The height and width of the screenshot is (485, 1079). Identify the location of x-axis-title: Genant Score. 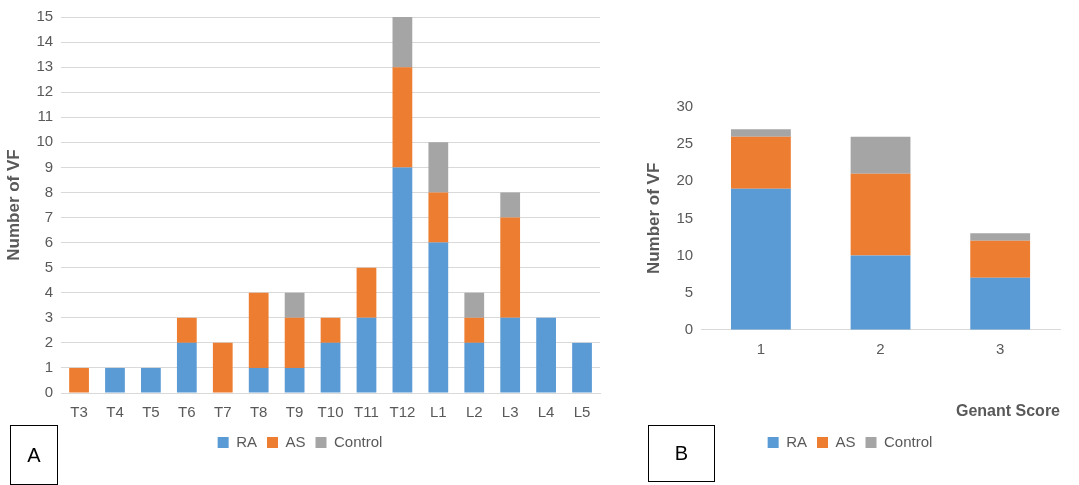
(1008, 410).